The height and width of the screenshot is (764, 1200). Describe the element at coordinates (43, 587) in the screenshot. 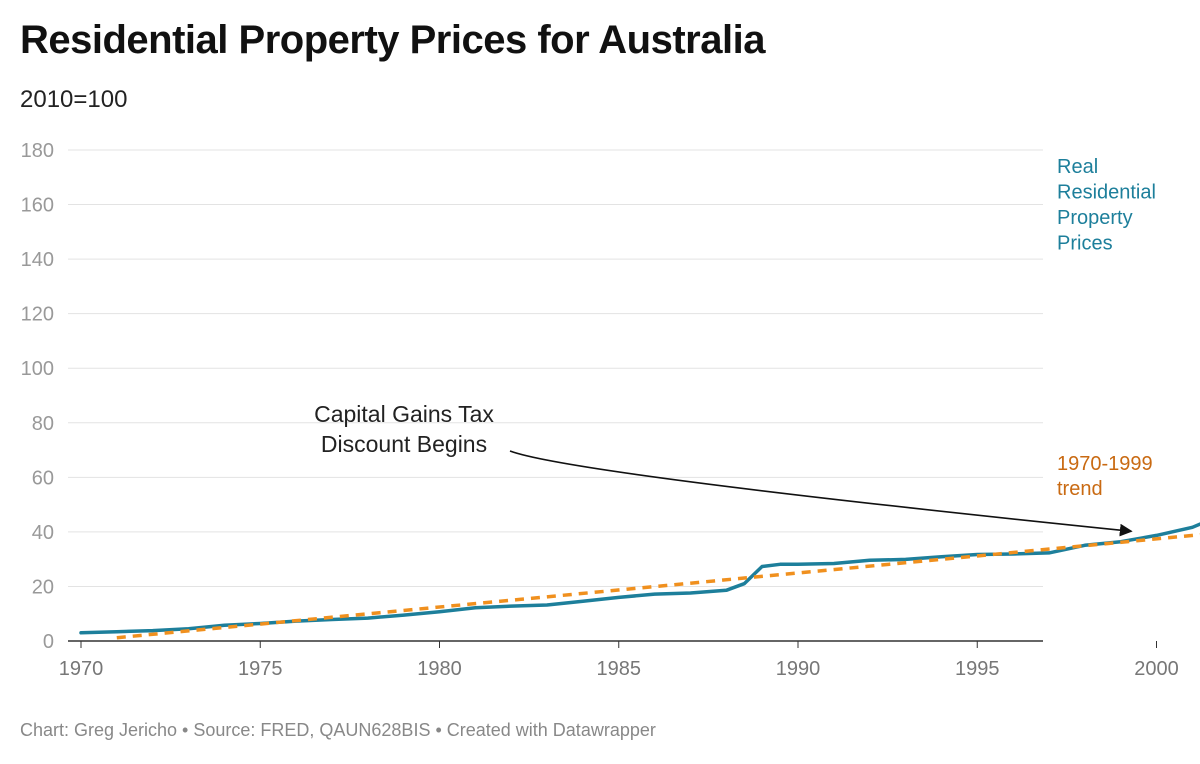

I see `y-tick-label-20: 20` at that location.